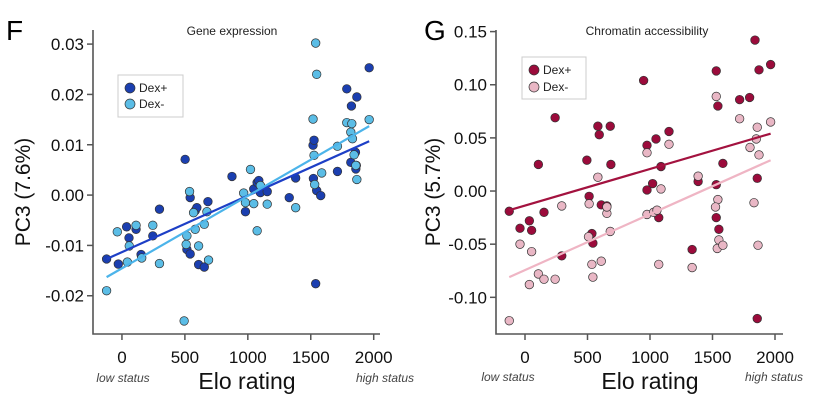  Describe the element at coordinates (470, 85) in the screenshot. I see `y-tick-label: 0.10` at that location.